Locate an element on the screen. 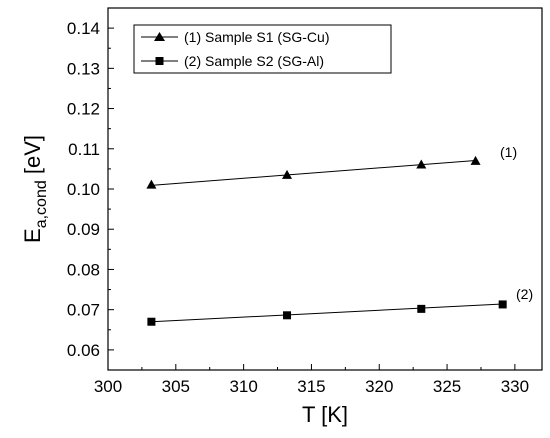  x-tick-label: 310 is located at coordinates (243, 386).